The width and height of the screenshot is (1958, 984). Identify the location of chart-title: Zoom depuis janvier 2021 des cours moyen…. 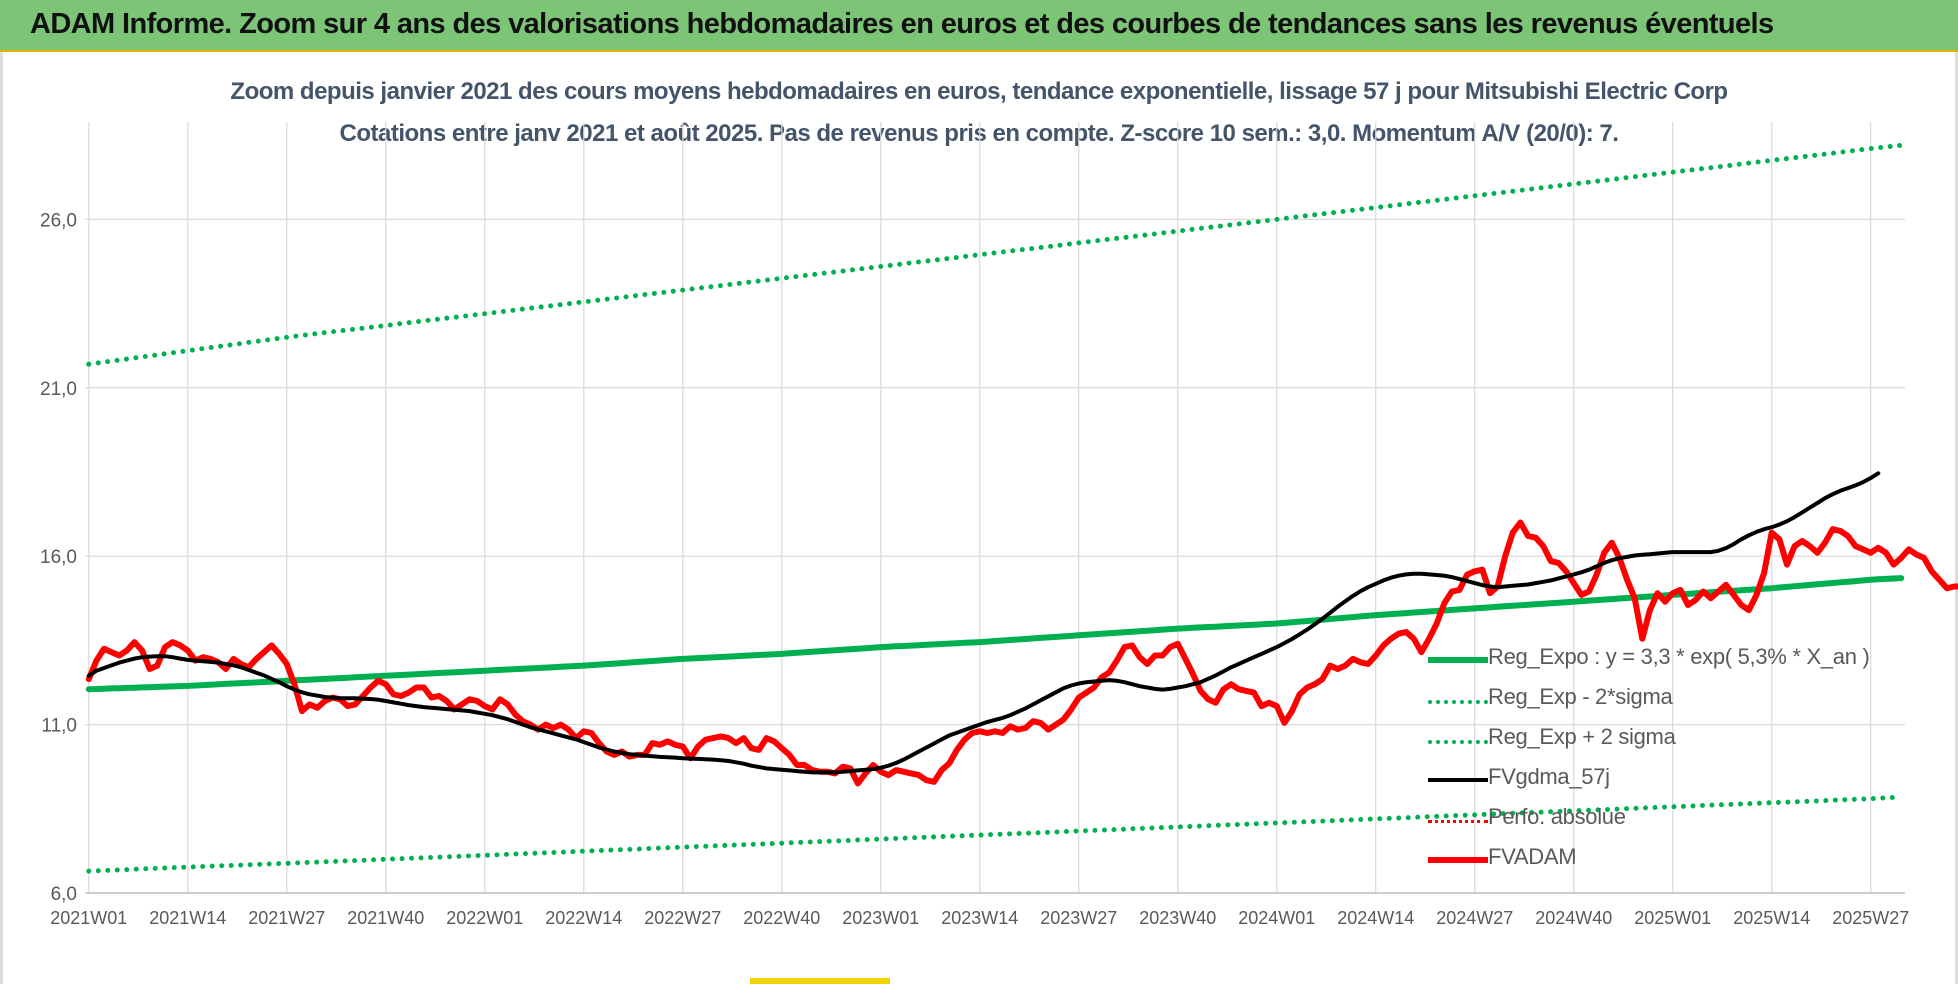
(979, 91).